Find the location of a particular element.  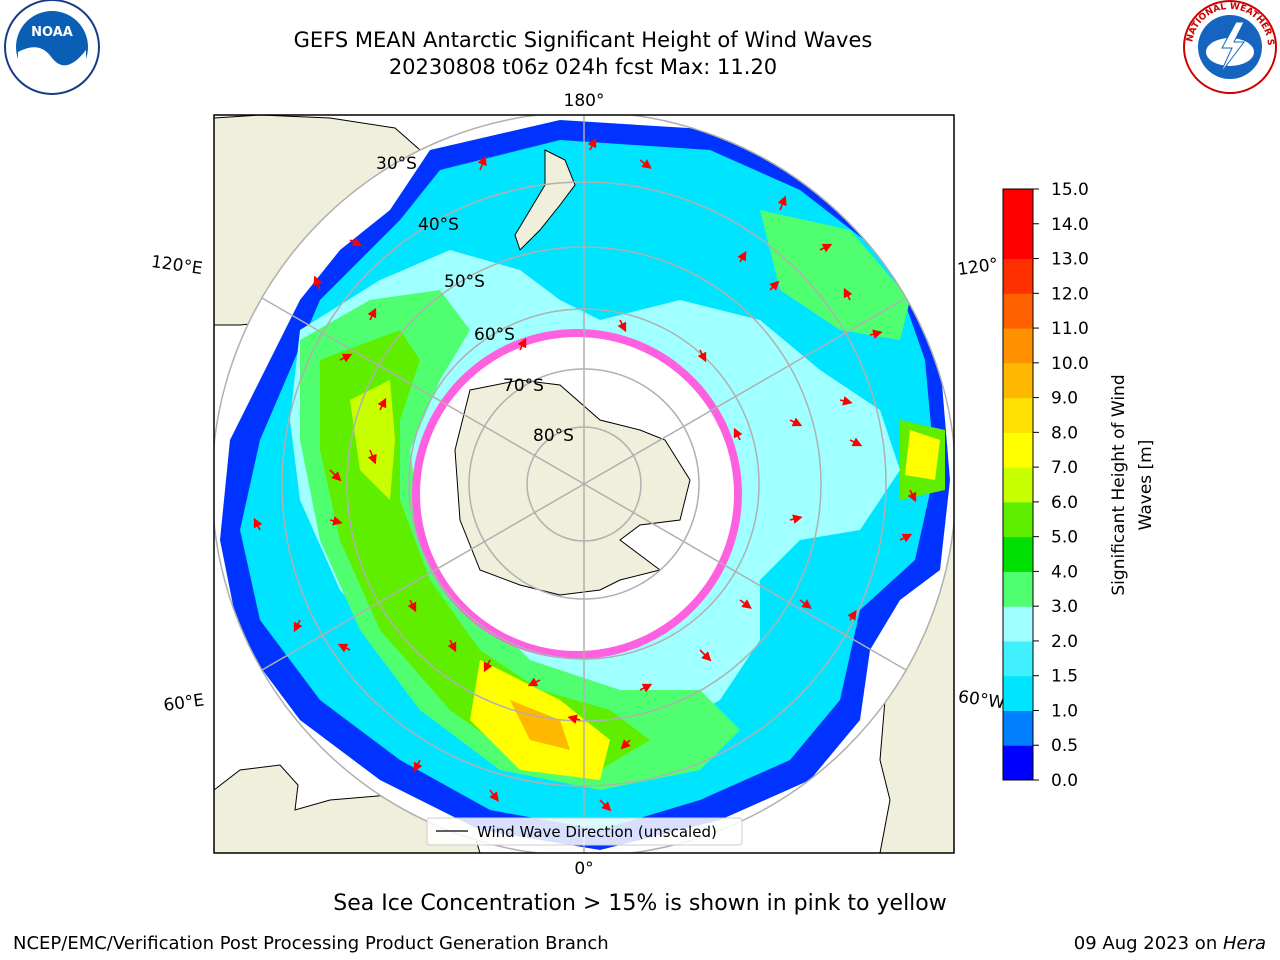

colorbar-tick-label: 7.0 is located at coordinates (1064, 468).